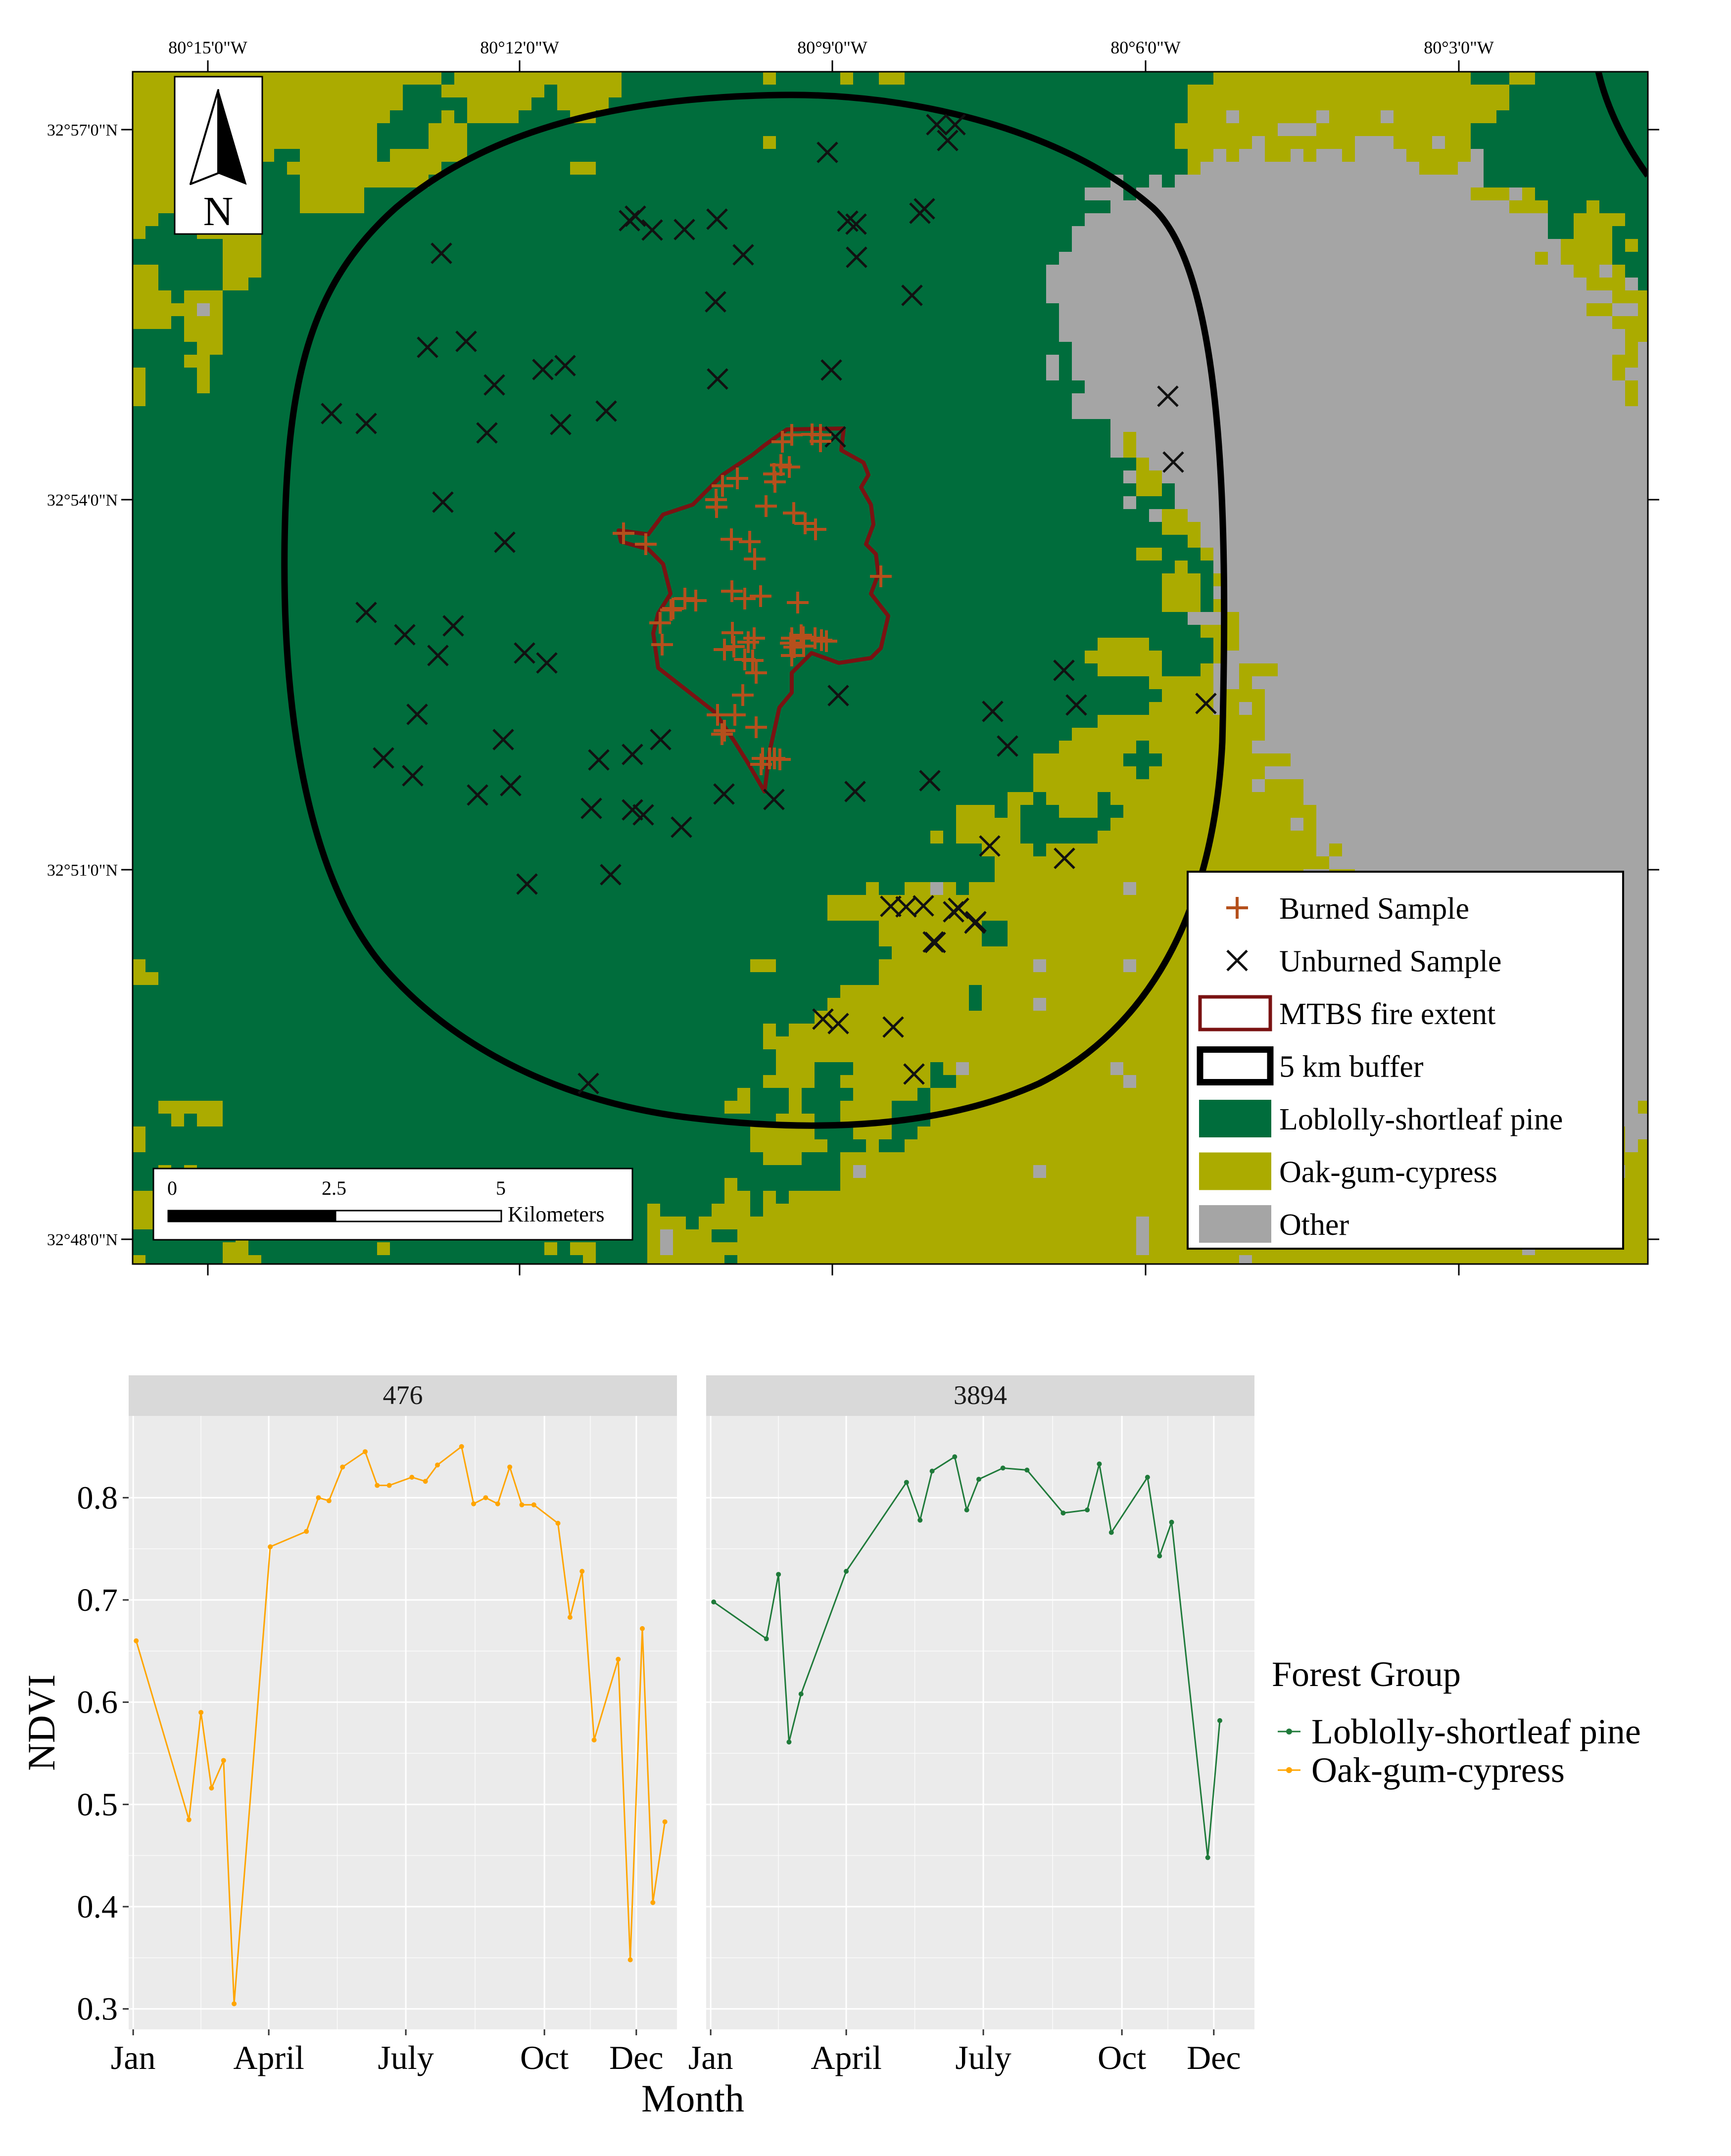  Describe the element at coordinates (218, 155) in the screenshot. I see `north-arrow-icon: N` at that location.